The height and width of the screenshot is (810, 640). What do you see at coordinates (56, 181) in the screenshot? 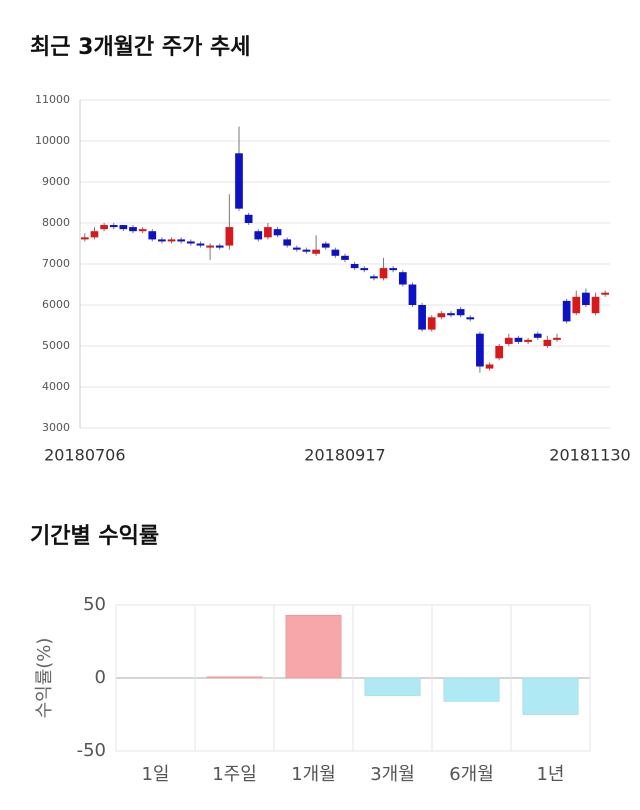
I see `y-tick-label: 9000` at bounding box center [56, 181].